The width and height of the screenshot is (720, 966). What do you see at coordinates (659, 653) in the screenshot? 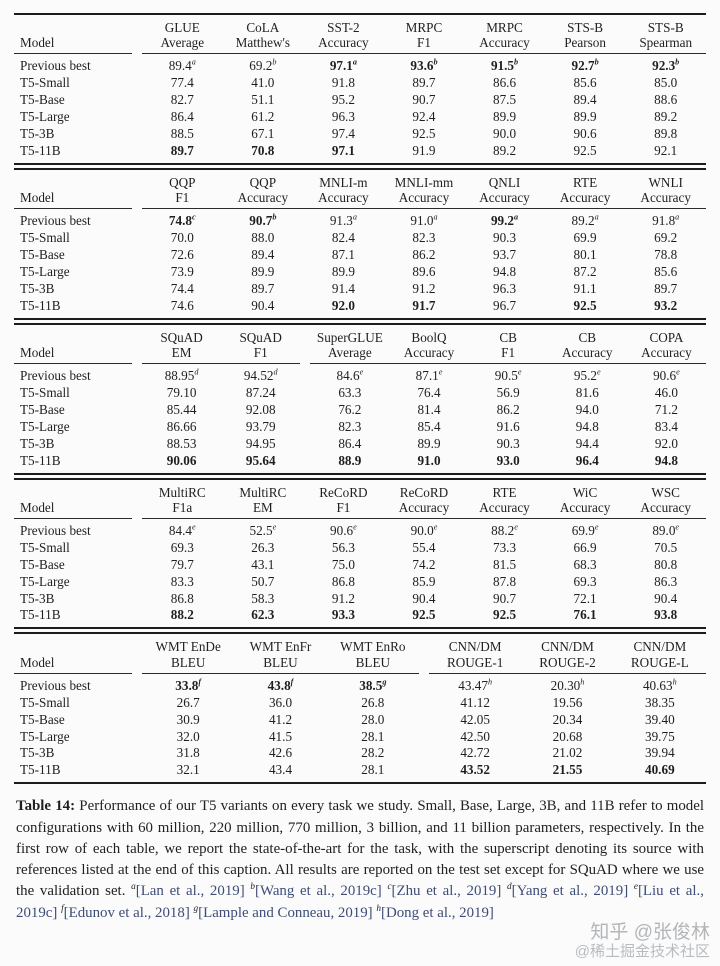
I see `column-header: CNN/DM ROUGE-L` at bounding box center [659, 653].